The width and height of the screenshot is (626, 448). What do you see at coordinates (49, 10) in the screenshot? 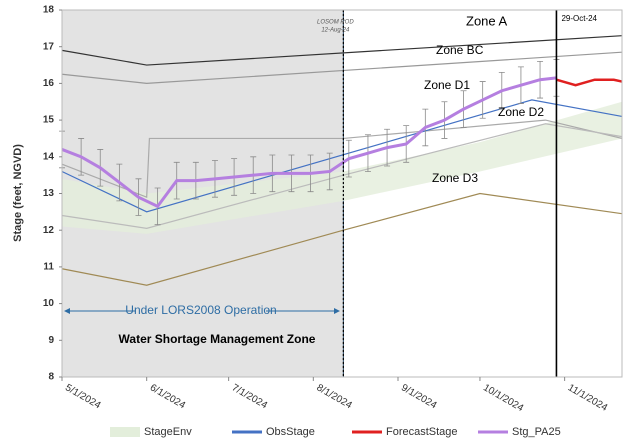
I see `y-tick-label: 18` at bounding box center [49, 10].